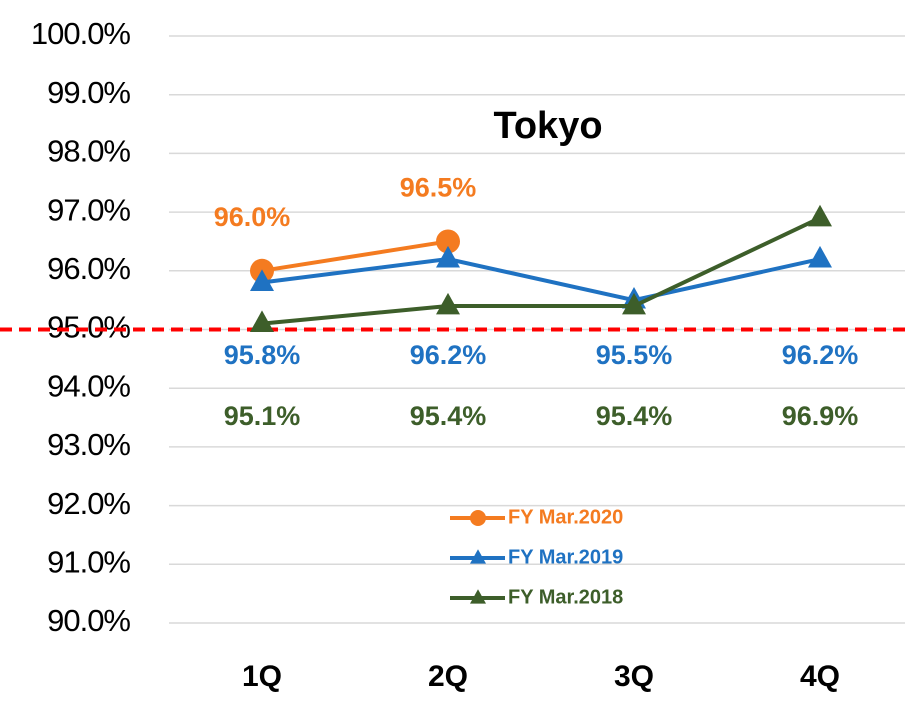 The image size is (914, 714). Describe the element at coordinates (565, 557) in the screenshot. I see `legend-label: FY Mar.2019` at that location.